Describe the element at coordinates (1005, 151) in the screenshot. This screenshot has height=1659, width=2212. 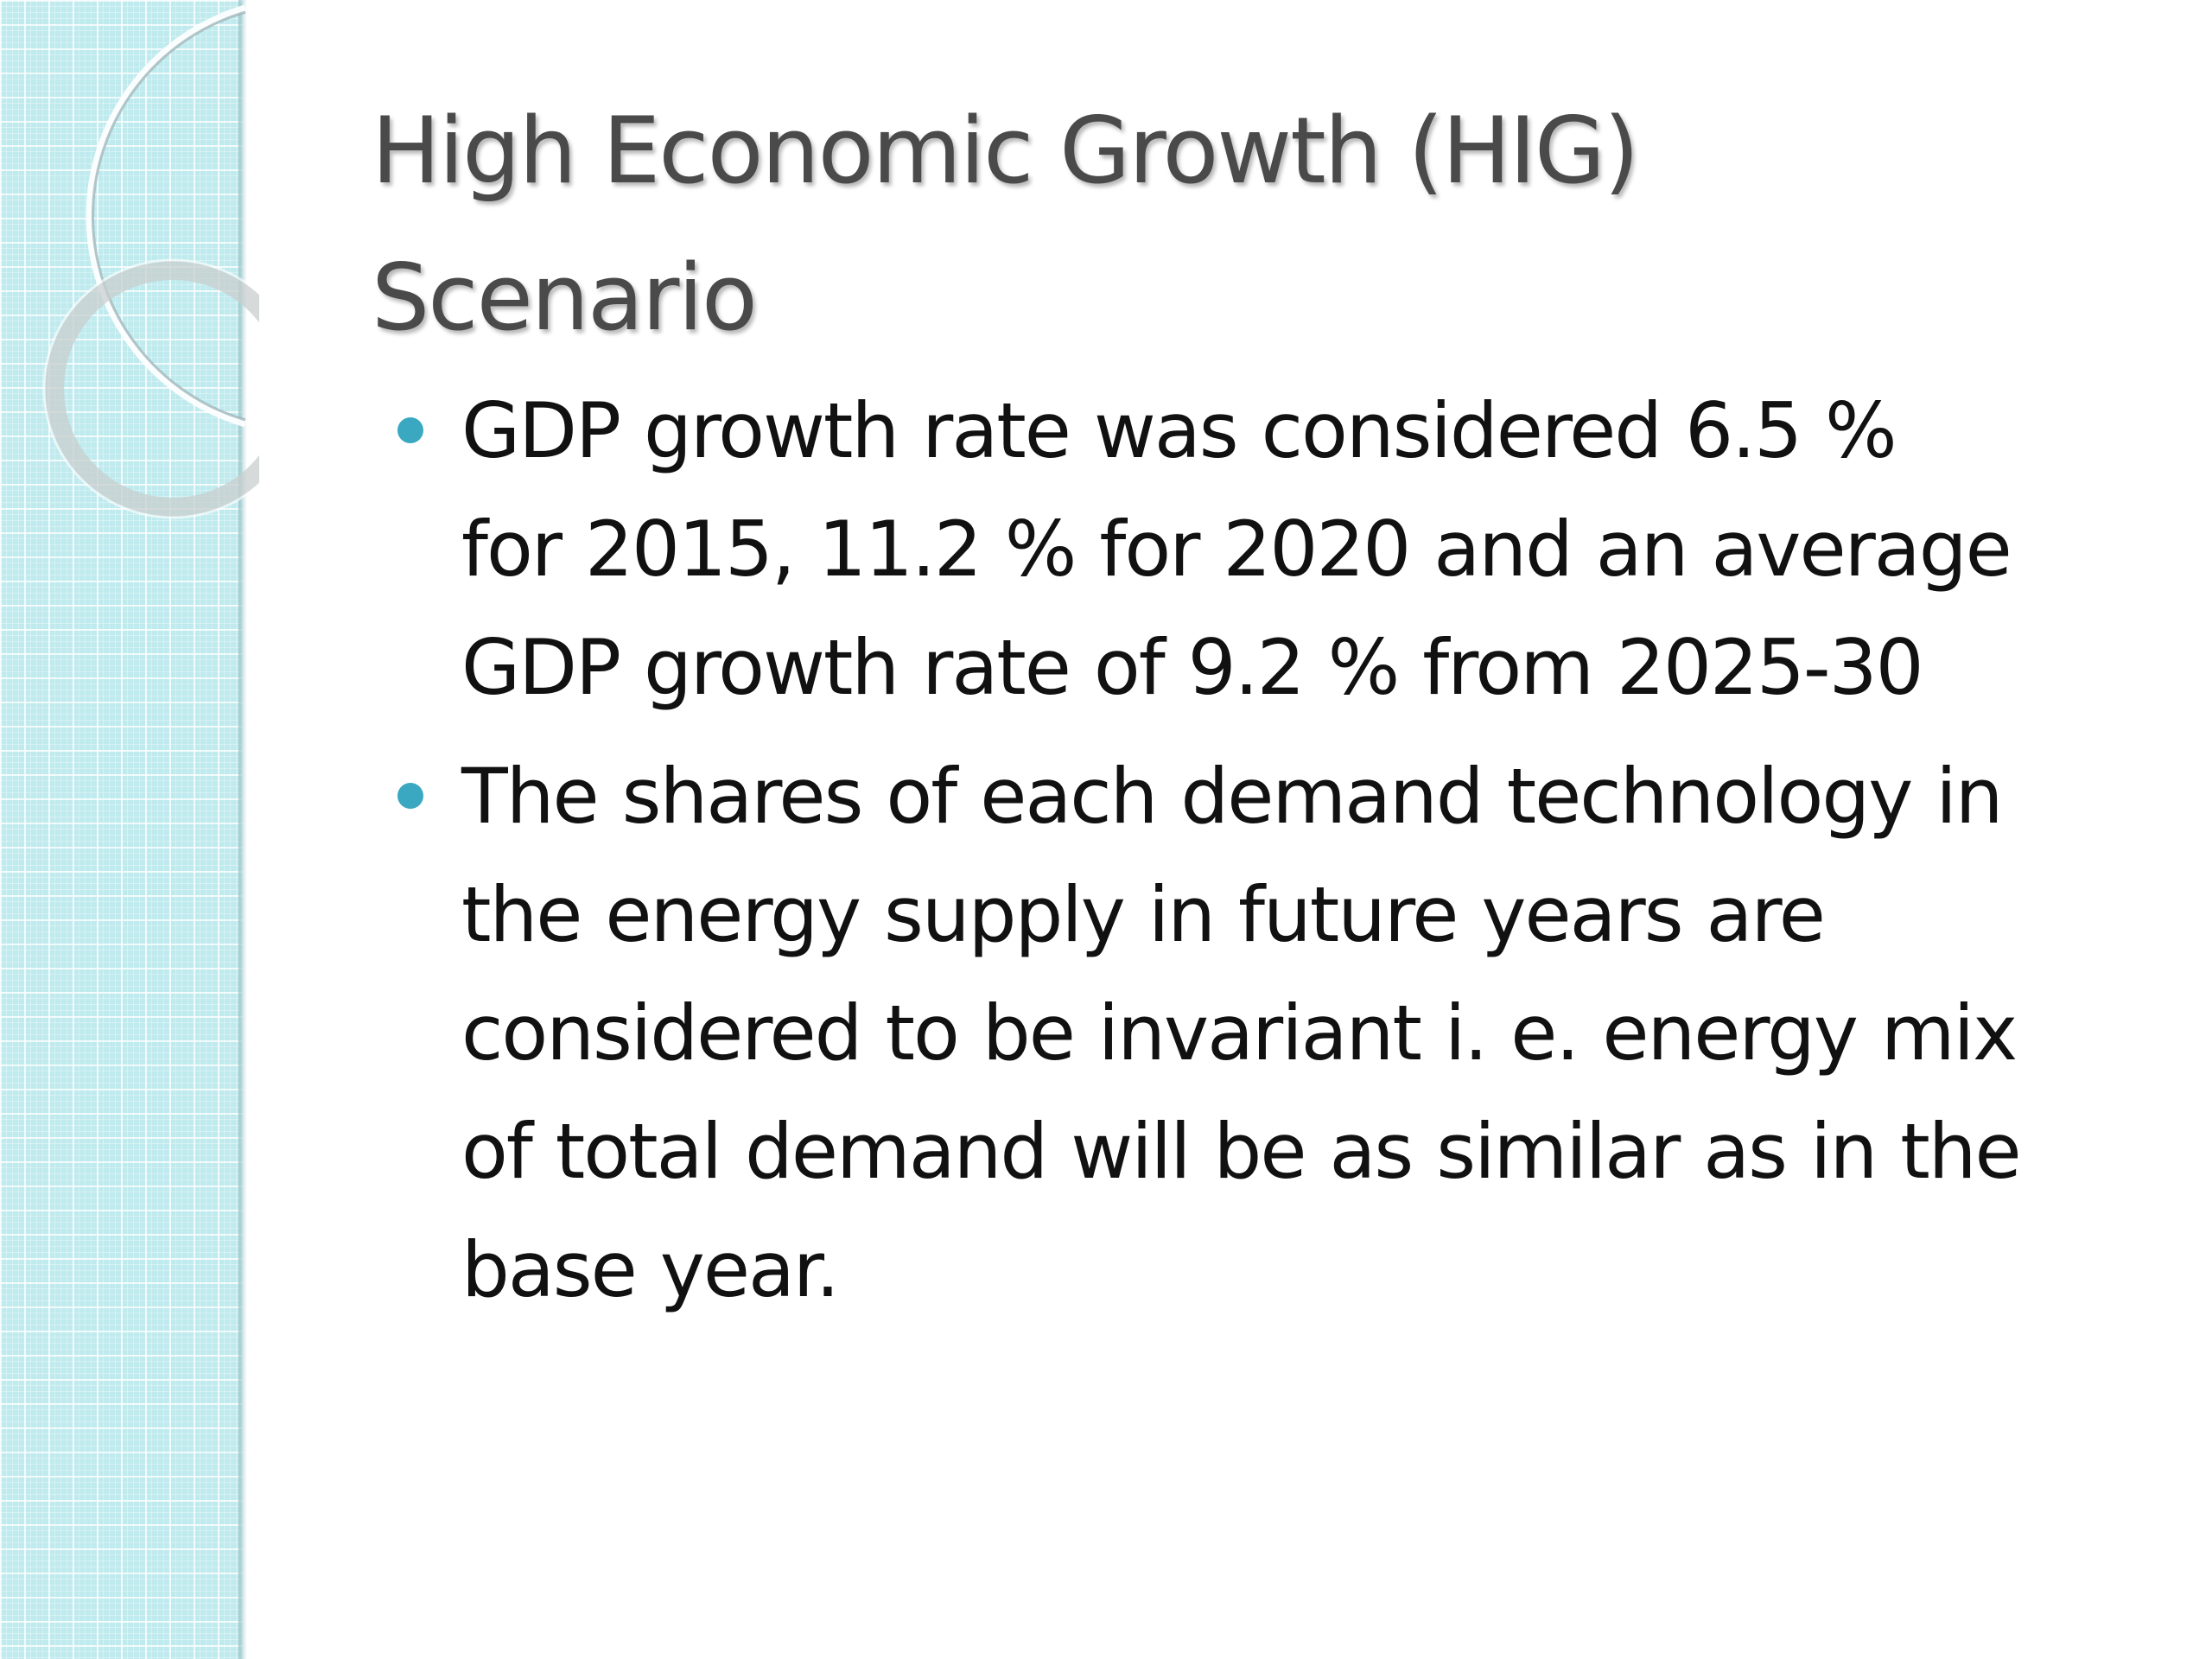
I see `slide-title-line: High Economic Growth (HIG)` at that location.